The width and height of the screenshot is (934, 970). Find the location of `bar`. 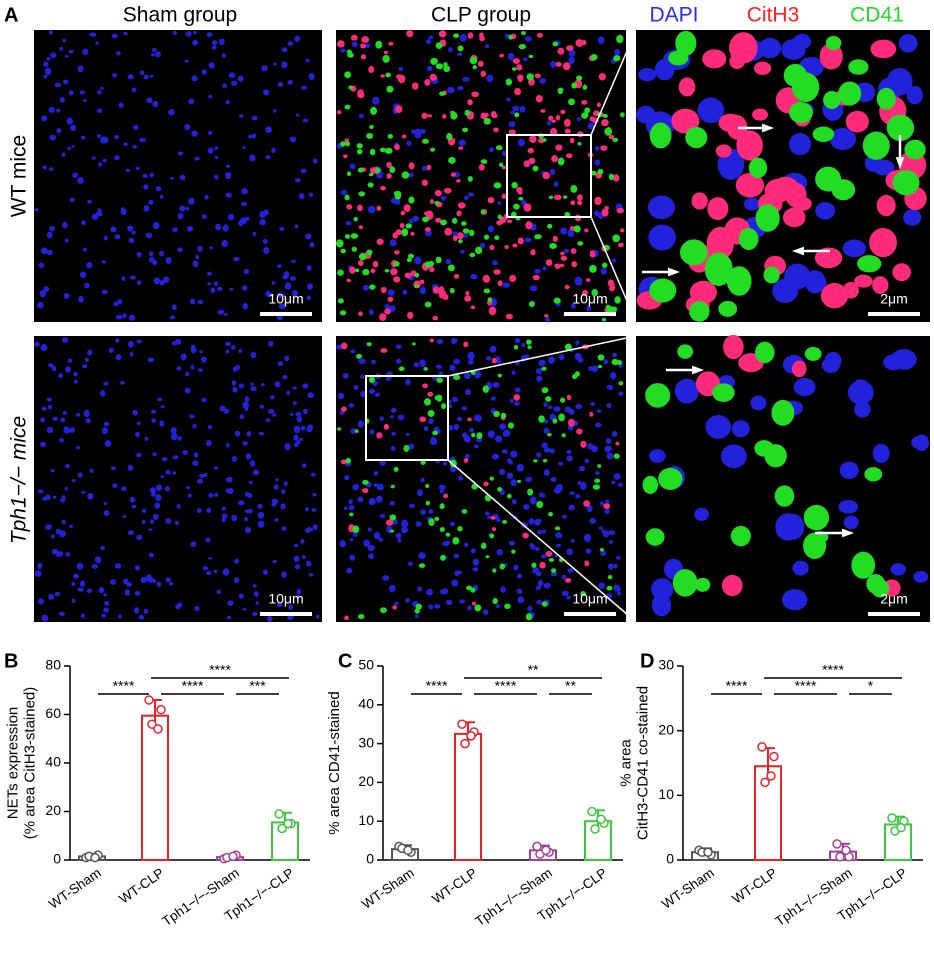

bar is located at coordinates (468, 797).